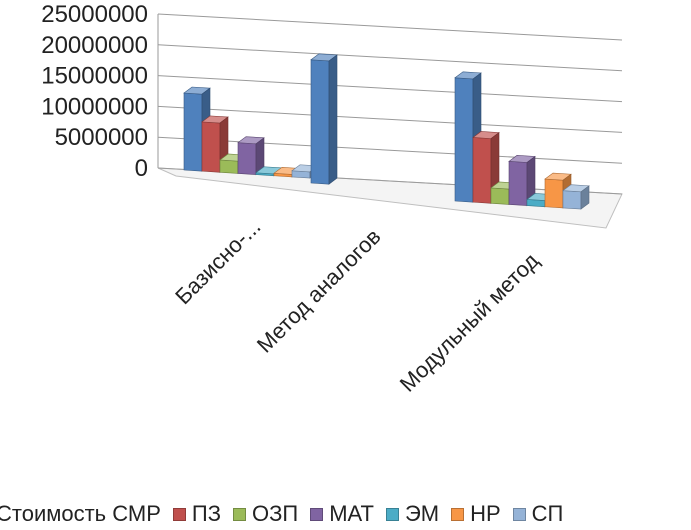 This screenshot has width=691, height=530. I want to click on legend-label: Стоимость СМР, so click(80, 513).